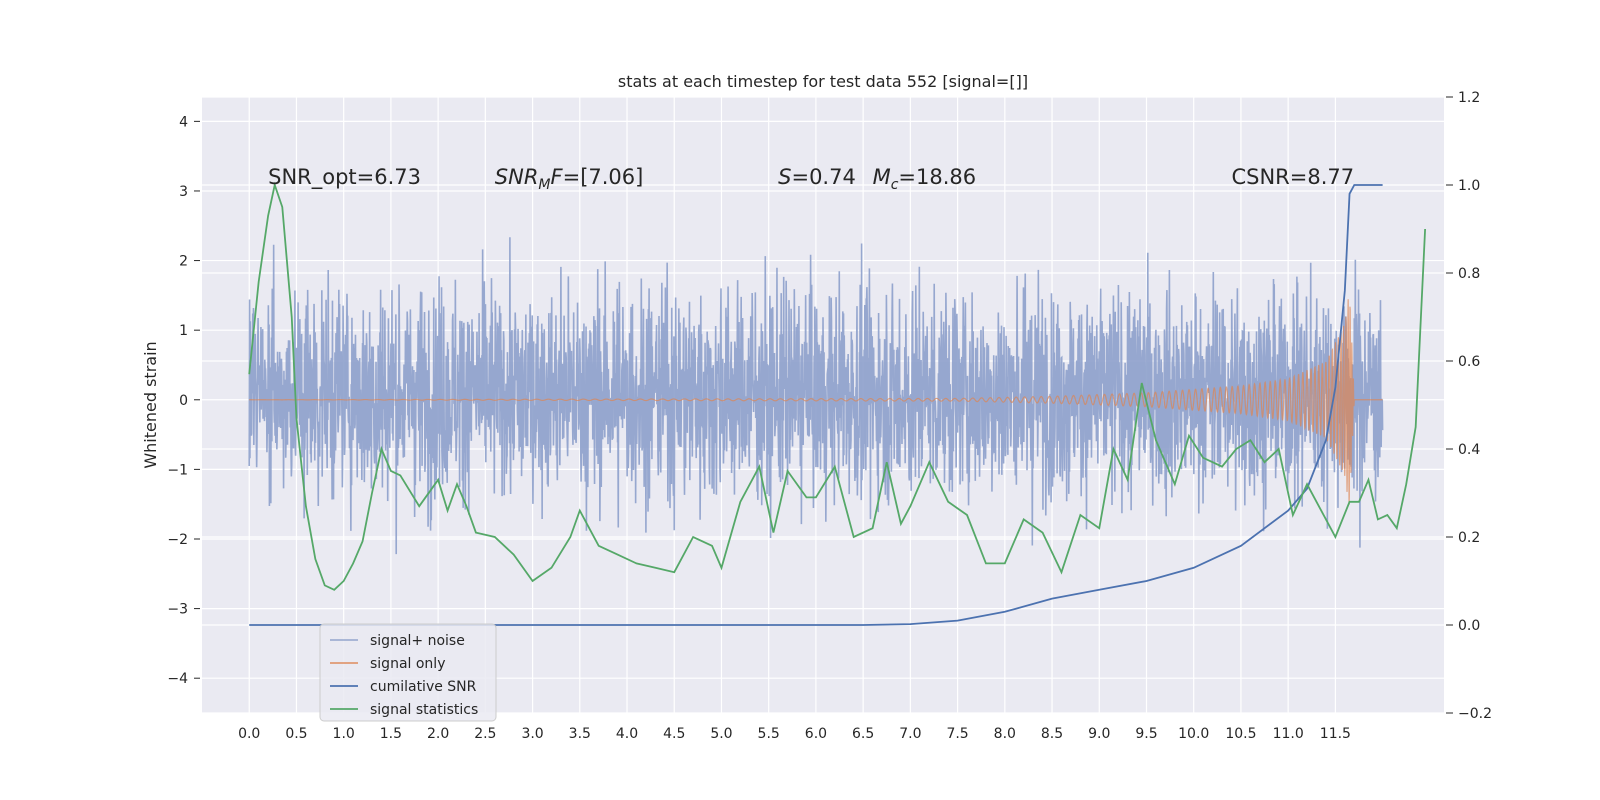 The width and height of the screenshot is (1600, 800). I want to click on x-tick-label: 3.5, so click(580, 734).